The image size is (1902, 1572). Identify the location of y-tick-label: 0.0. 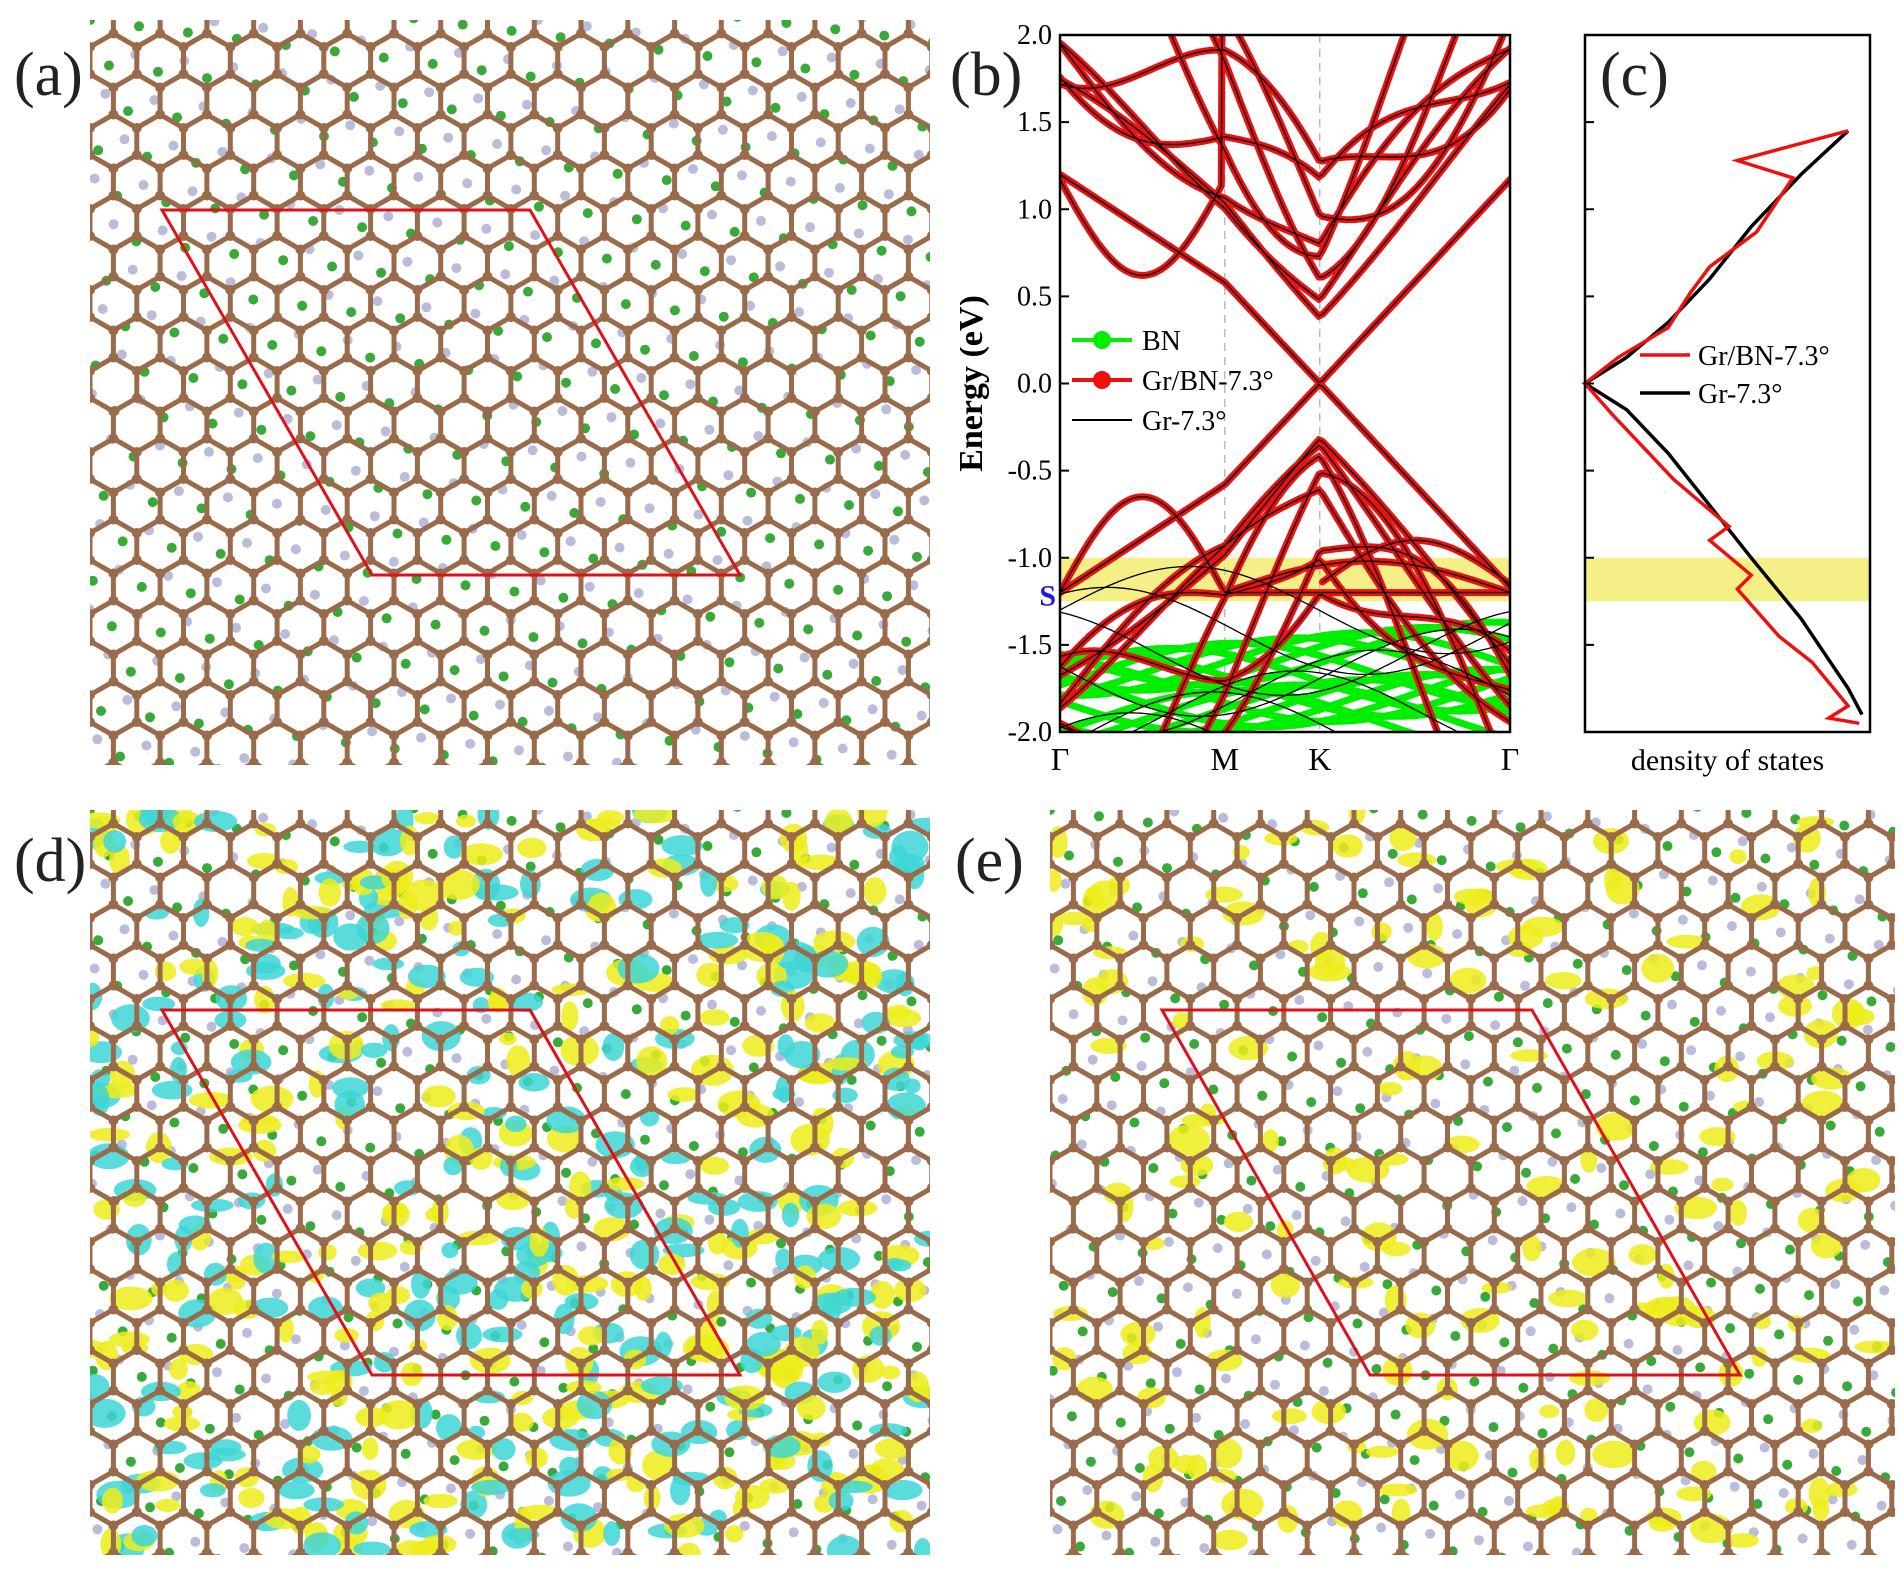
(1034, 384).